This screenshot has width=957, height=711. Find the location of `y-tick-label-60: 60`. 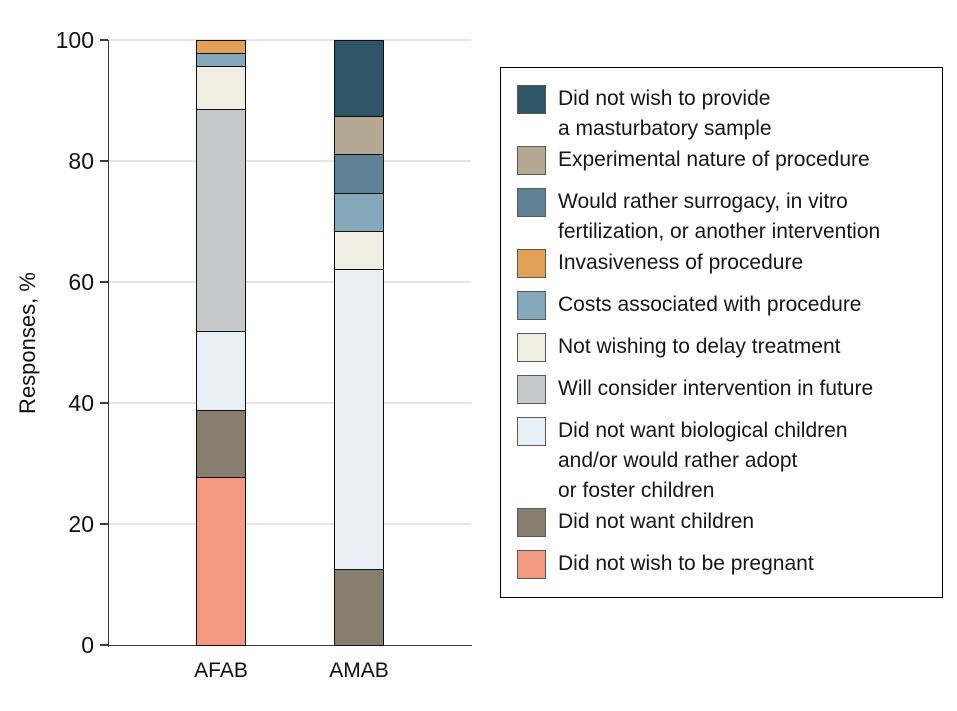

y-tick-label-60: 60 is located at coordinates (81, 282).